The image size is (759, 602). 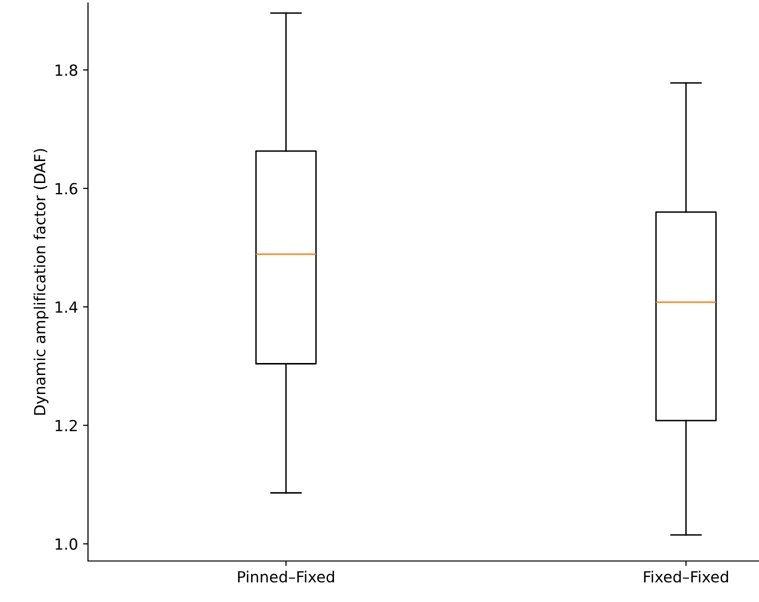 I want to click on x-tick-label: Fixed–Fixed, so click(x=686, y=576).